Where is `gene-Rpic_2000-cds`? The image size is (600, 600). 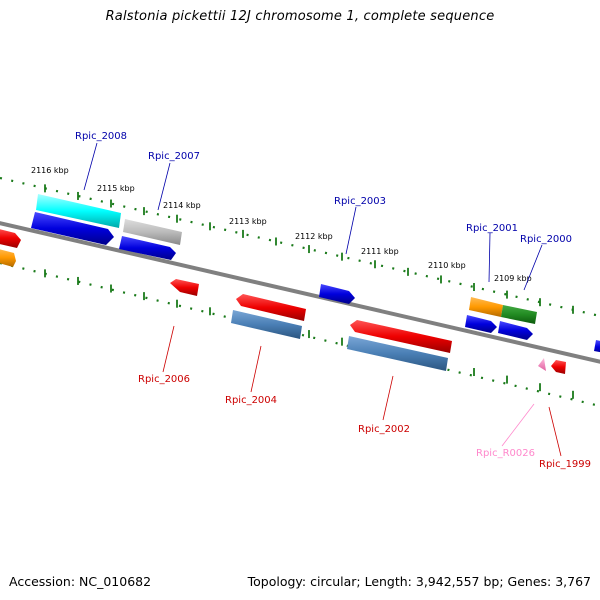
gene-Rpic_2000-cds is located at coordinates (515, 330).